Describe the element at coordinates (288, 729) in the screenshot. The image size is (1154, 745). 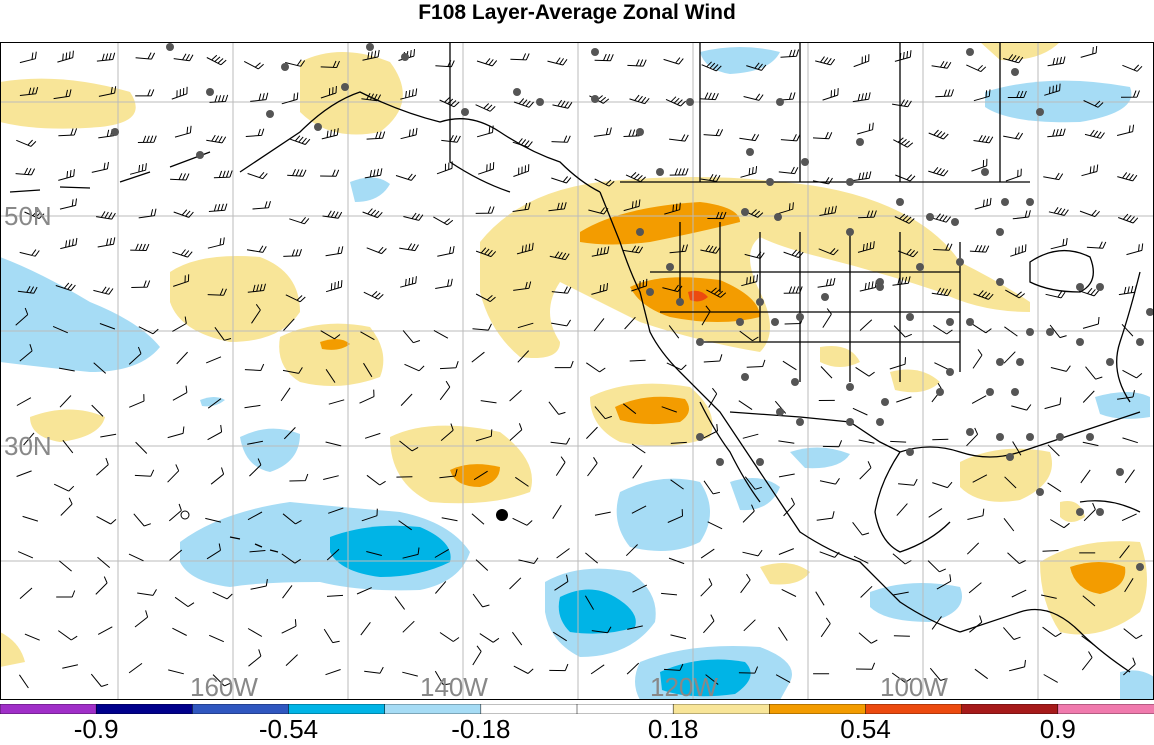
I see `colorbar-tick-label: -0.54` at that location.